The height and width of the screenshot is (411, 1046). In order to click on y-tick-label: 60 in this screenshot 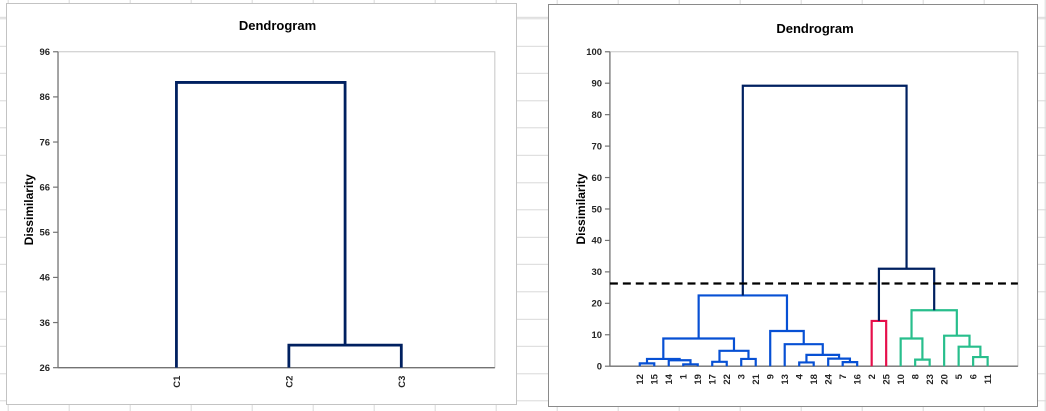, I will do `click(596, 178)`.